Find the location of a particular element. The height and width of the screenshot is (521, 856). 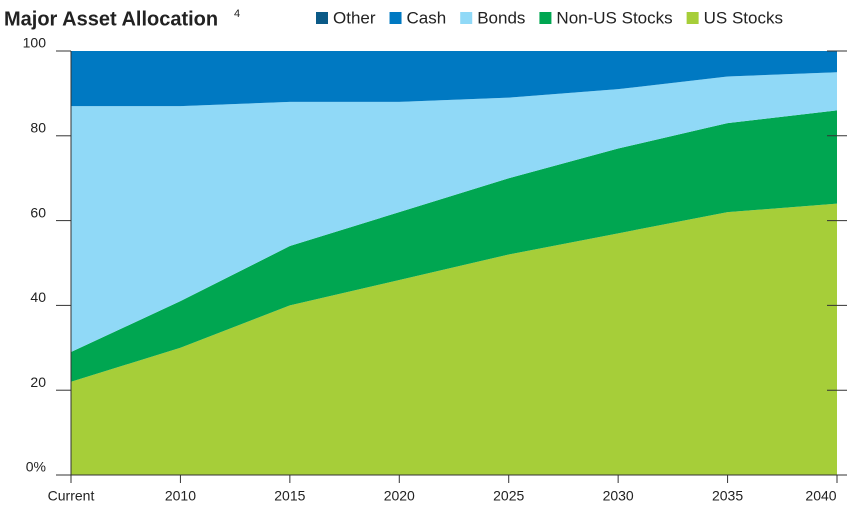

legend-label: Other is located at coordinates (354, 17).